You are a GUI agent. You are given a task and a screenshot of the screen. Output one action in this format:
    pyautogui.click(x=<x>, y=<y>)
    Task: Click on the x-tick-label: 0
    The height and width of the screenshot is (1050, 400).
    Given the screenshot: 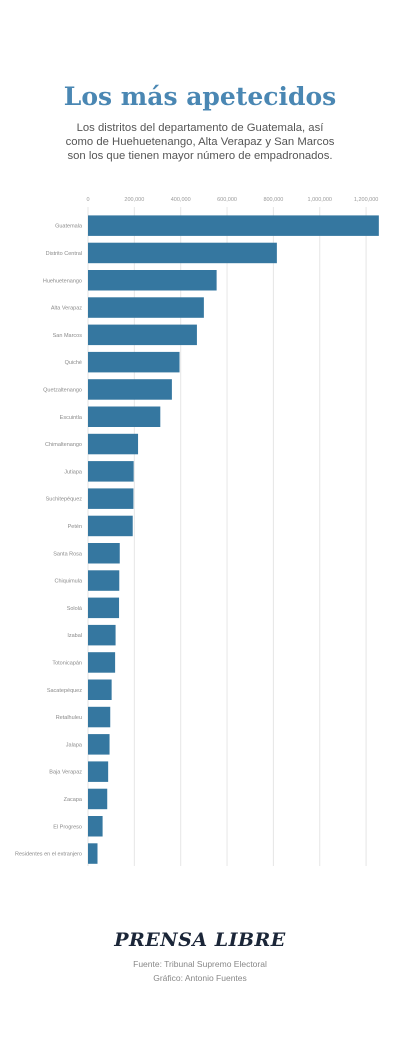 What is the action you would take?
    pyautogui.click(x=87, y=200)
    